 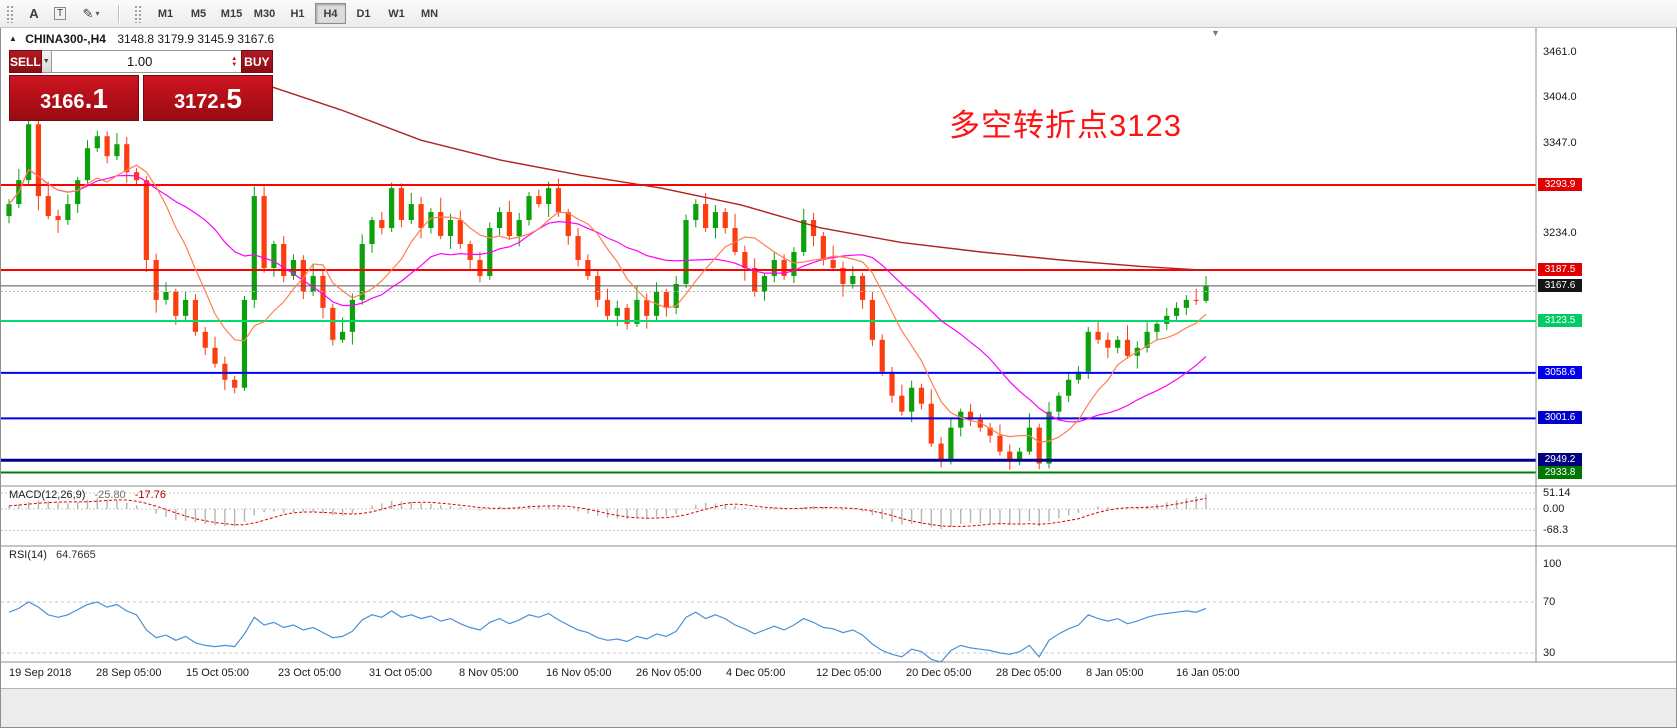 What do you see at coordinates (1556, 530) in the screenshot?
I see `axis-tick-label: -68.3` at bounding box center [1556, 530].